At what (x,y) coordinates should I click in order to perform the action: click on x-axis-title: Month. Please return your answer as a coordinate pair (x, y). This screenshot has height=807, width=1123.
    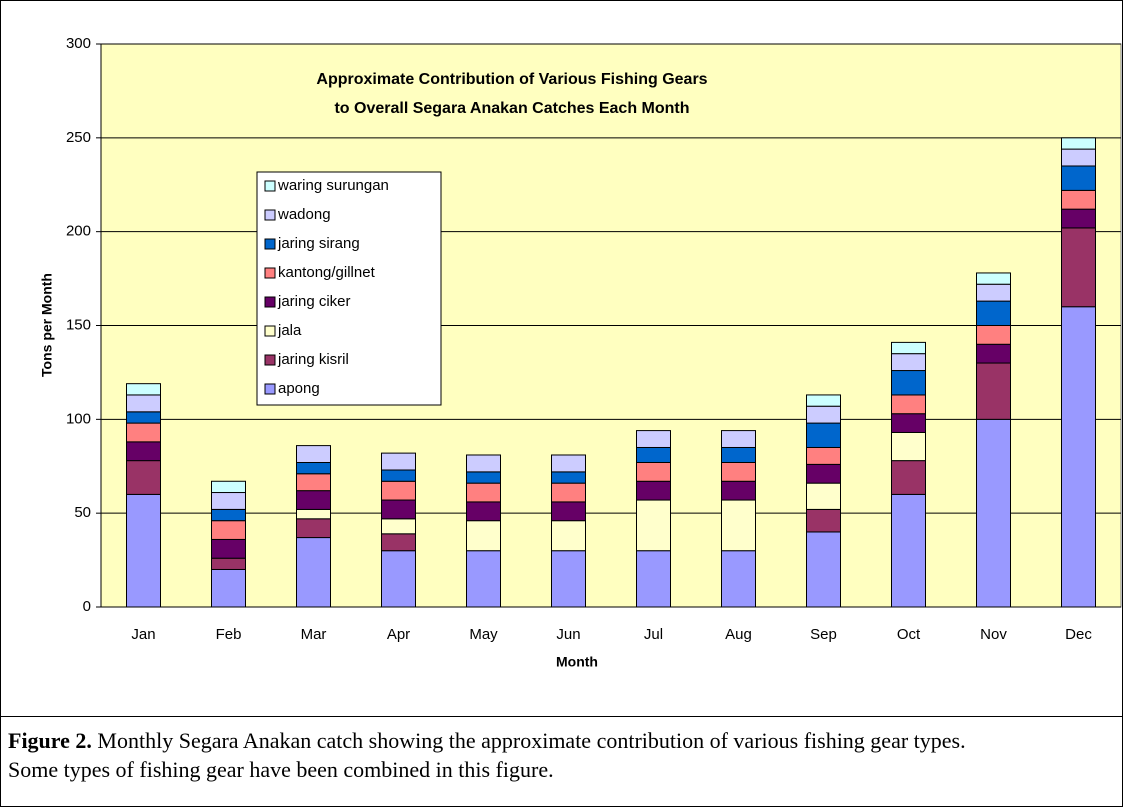
    Looking at the image, I should click on (577, 662).